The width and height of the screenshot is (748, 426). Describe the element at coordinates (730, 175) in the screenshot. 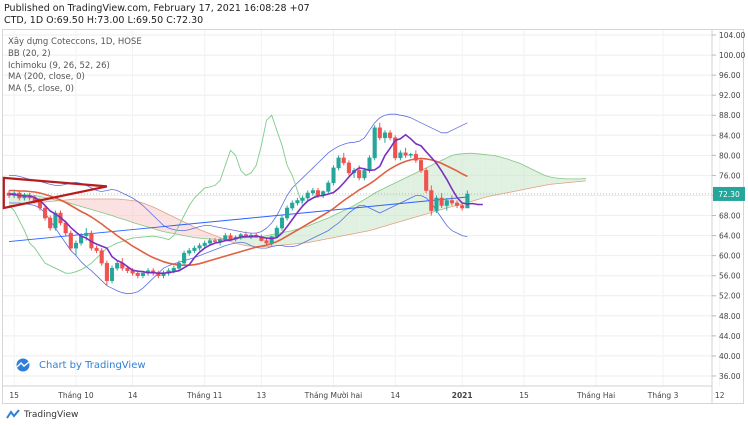

I see `y-tick-label: 76.00` at that location.